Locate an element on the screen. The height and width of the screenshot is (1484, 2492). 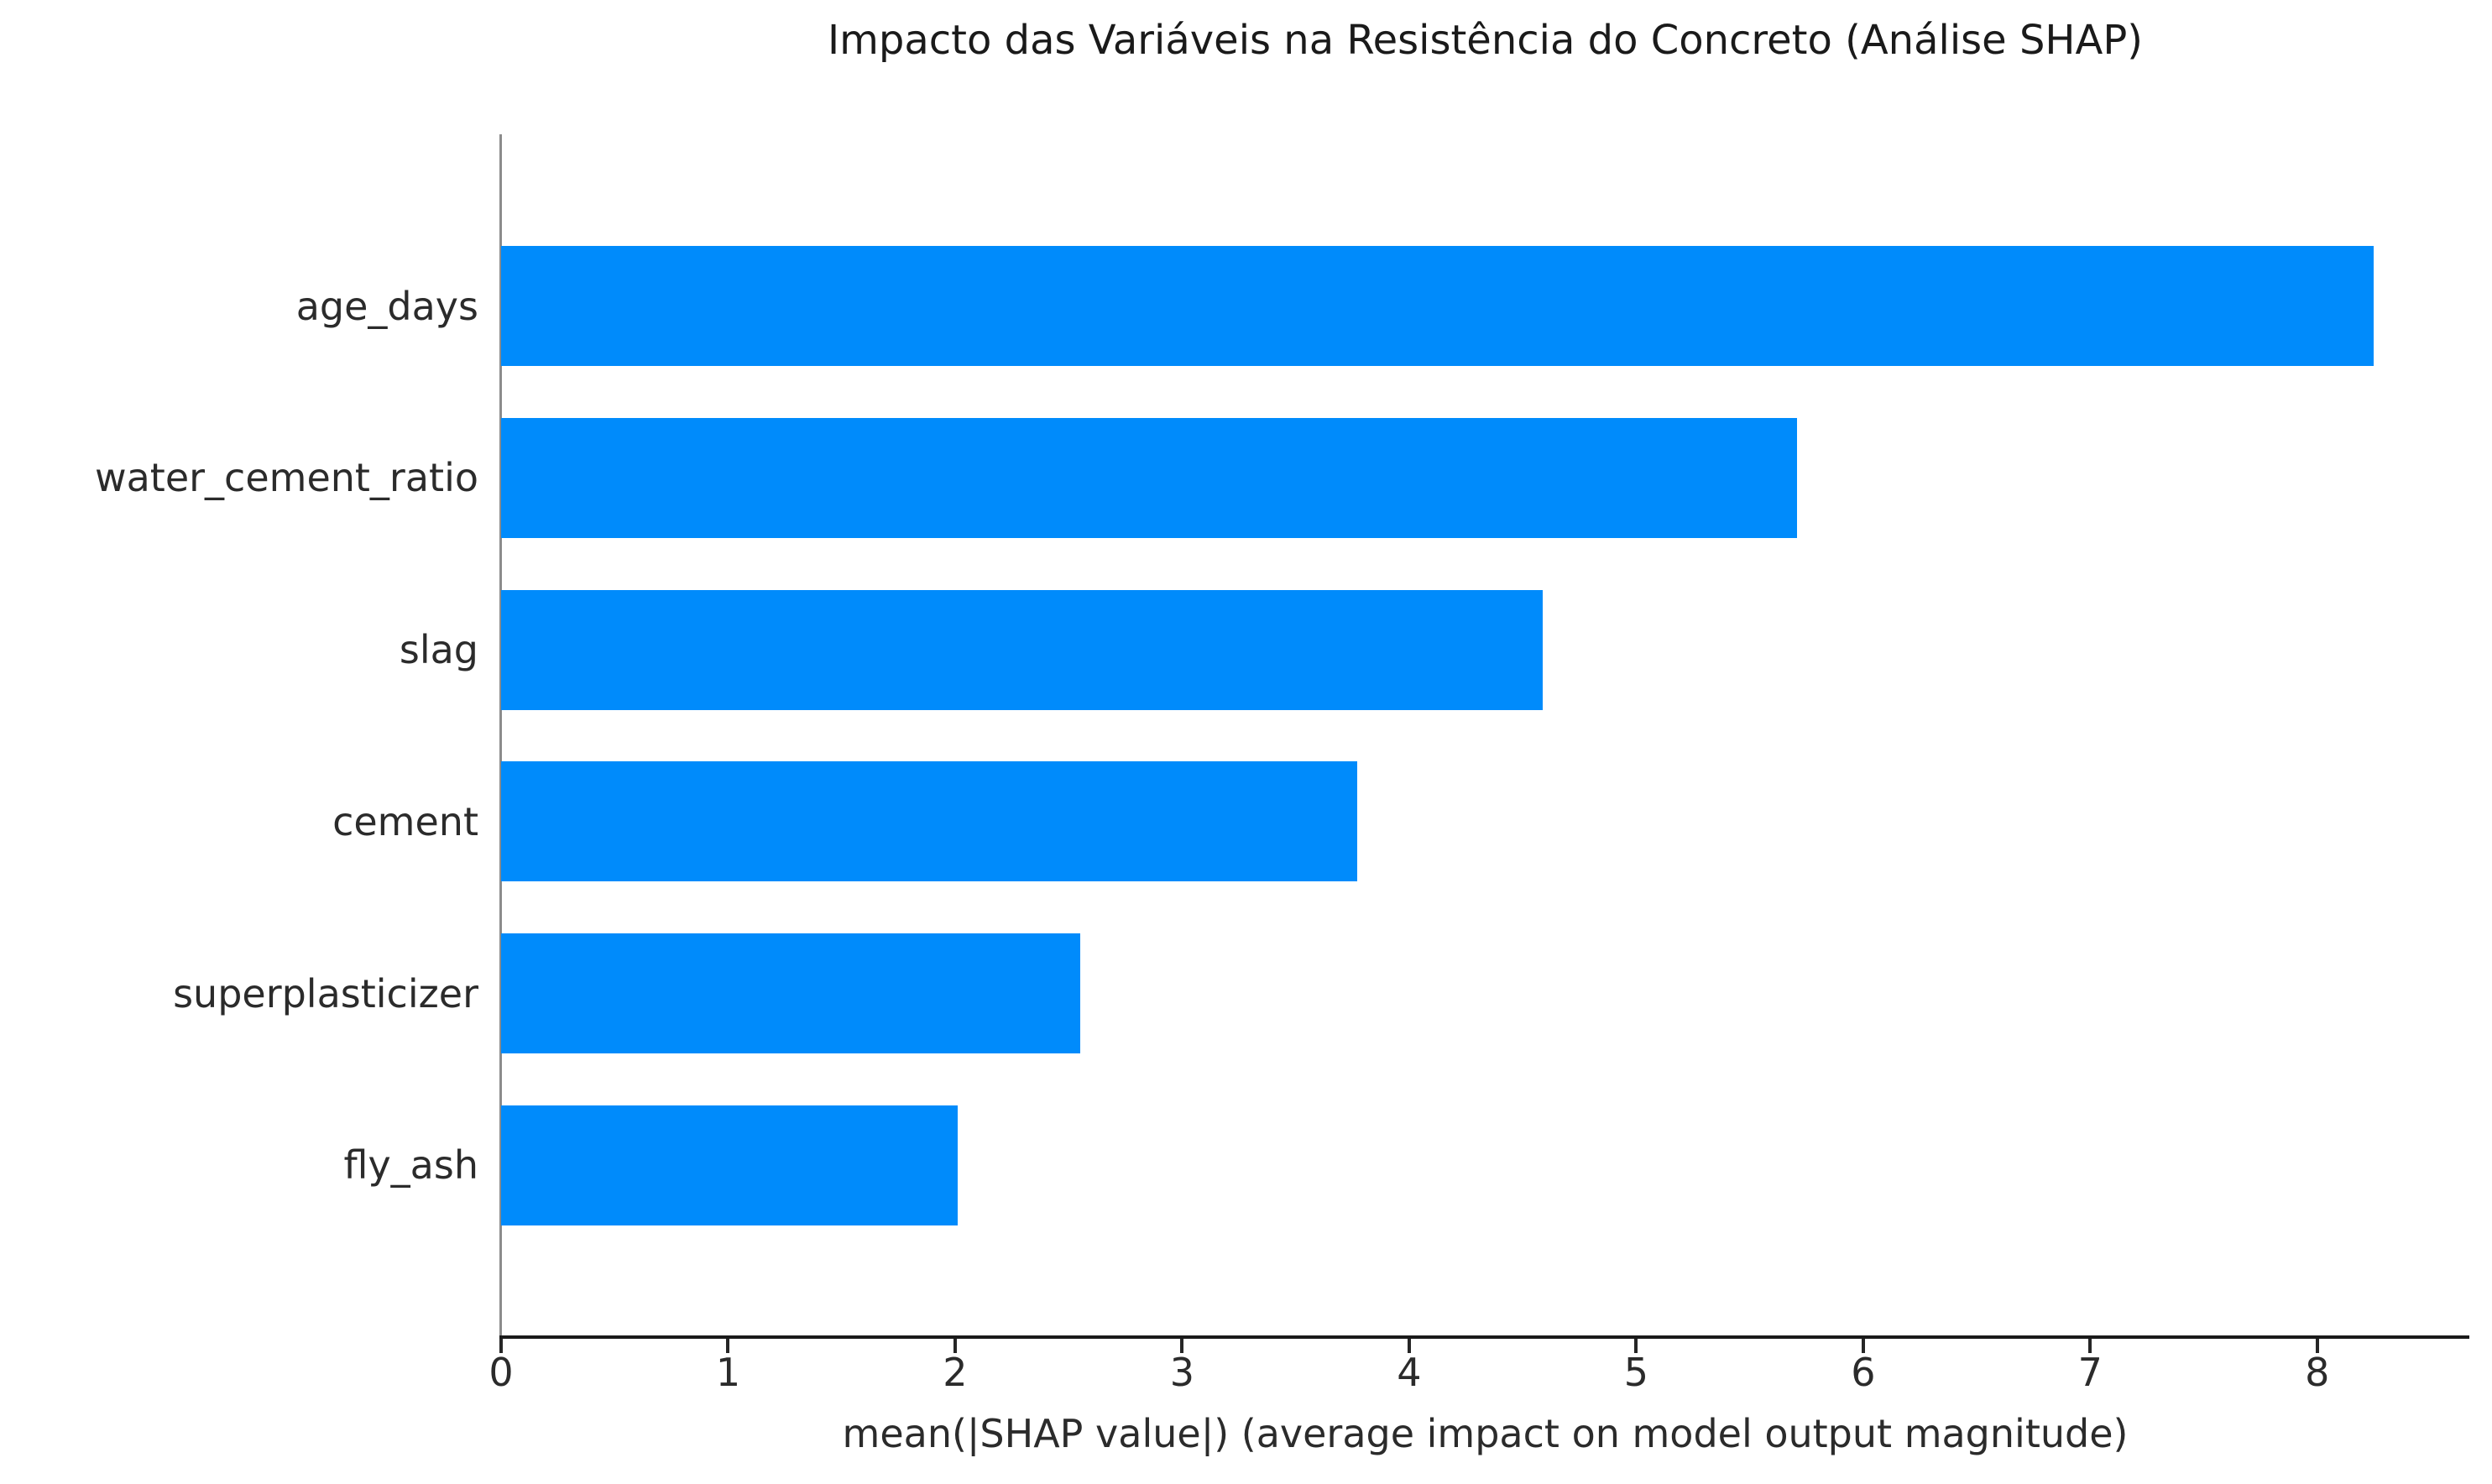
y-tick-label-slag: slag is located at coordinates (439, 650).